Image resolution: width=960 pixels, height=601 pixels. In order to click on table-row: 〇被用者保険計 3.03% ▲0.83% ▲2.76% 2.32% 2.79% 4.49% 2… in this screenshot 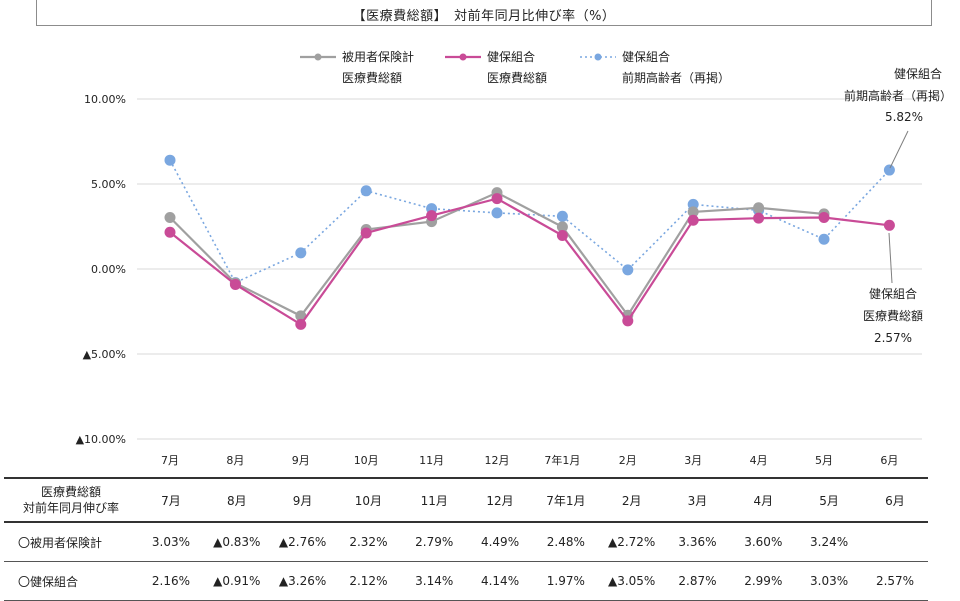, I will do `click(466, 542)`.